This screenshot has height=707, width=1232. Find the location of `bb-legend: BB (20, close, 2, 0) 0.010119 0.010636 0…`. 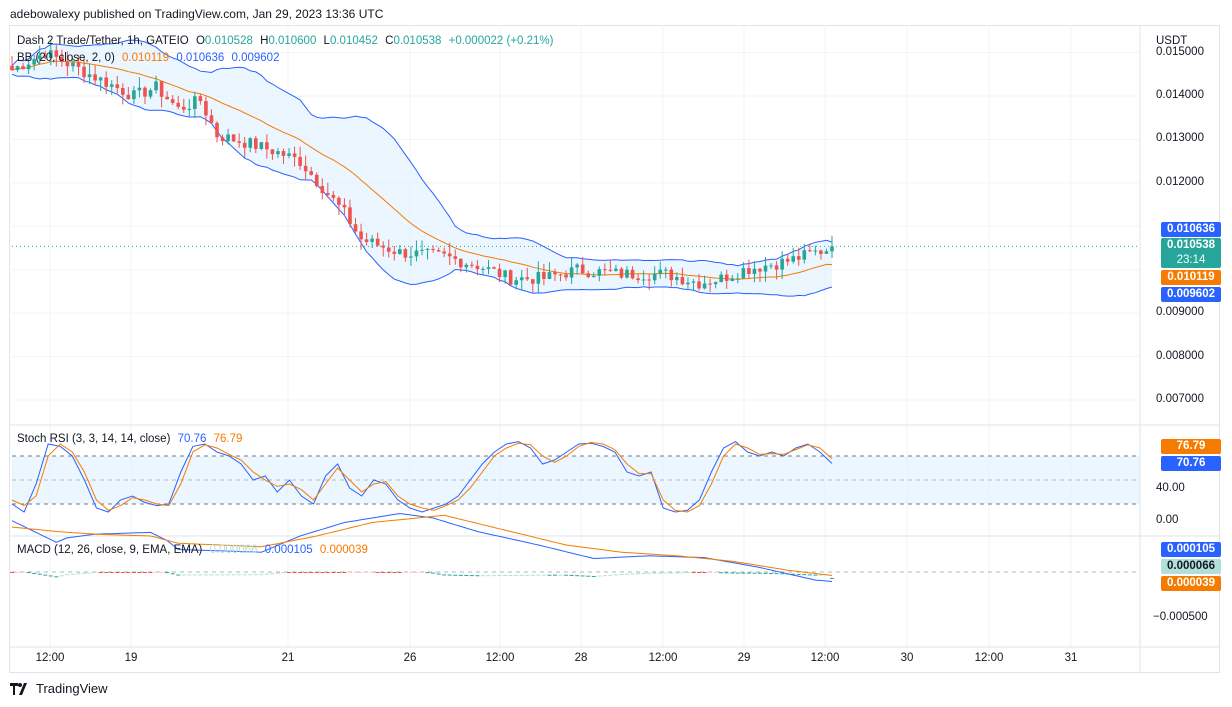

bb-legend: BB (20, close, 2, 0) 0.010119 0.010636 0… is located at coordinates (150, 58).